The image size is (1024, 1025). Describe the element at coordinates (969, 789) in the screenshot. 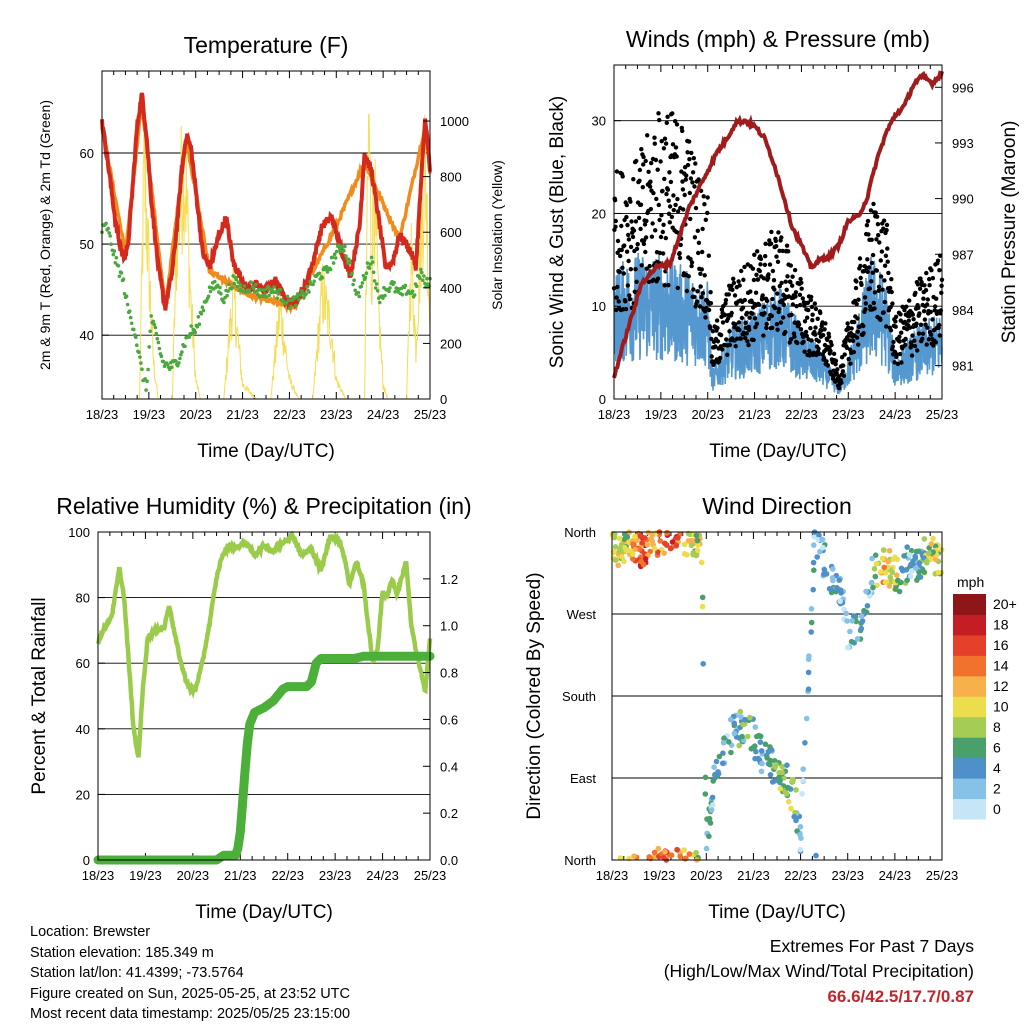

I see `colorbar-swatch` at that location.